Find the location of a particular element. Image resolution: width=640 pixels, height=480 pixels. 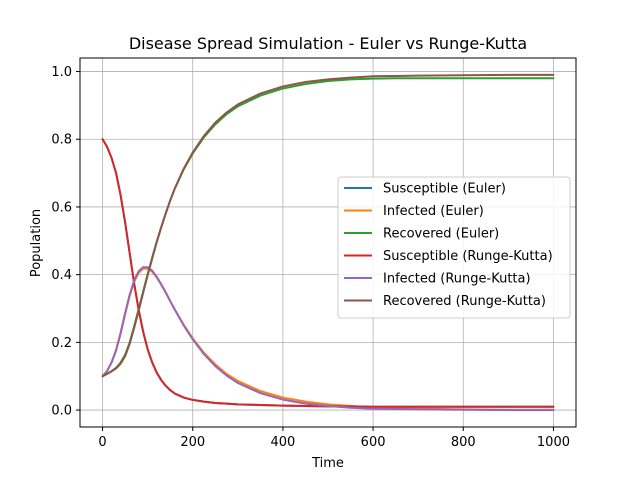

legend-item: Susceptible (Euler) is located at coordinates (425, 189).